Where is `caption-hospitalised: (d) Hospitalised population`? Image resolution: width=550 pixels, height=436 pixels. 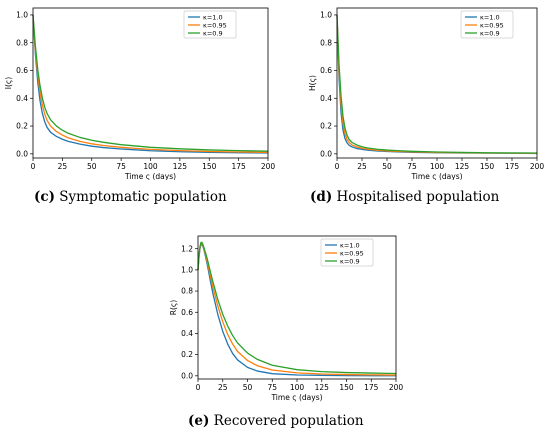 caption-hospitalised: (d) Hospitalised population is located at coordinates (404, 197).